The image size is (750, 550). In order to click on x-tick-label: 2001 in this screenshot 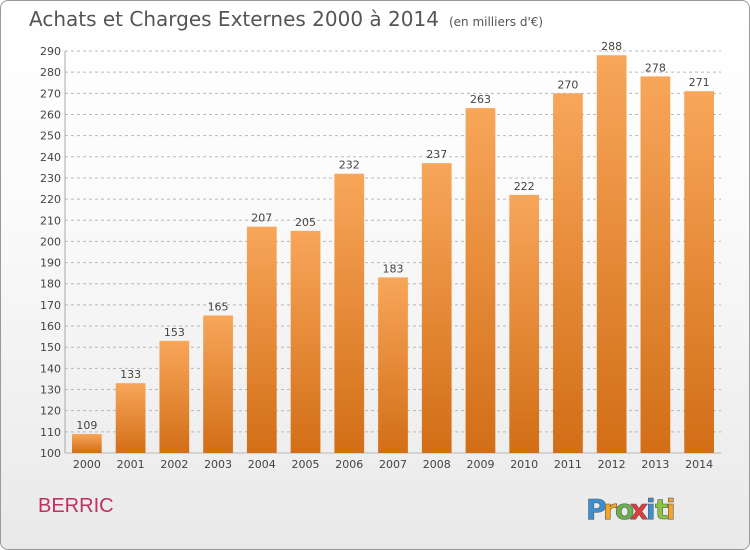, I will do `click(131, 464)`.